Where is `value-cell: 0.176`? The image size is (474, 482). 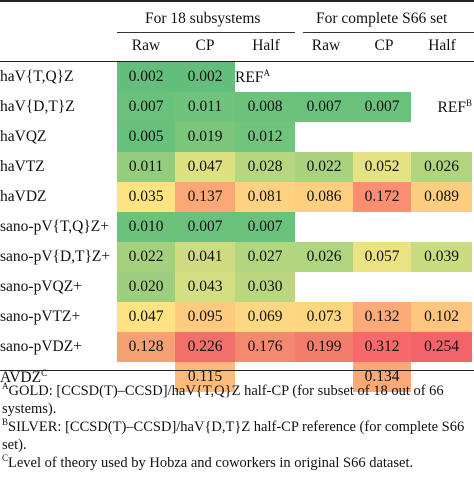
value-cell: 0.176 is located at coordinates (265, 347).